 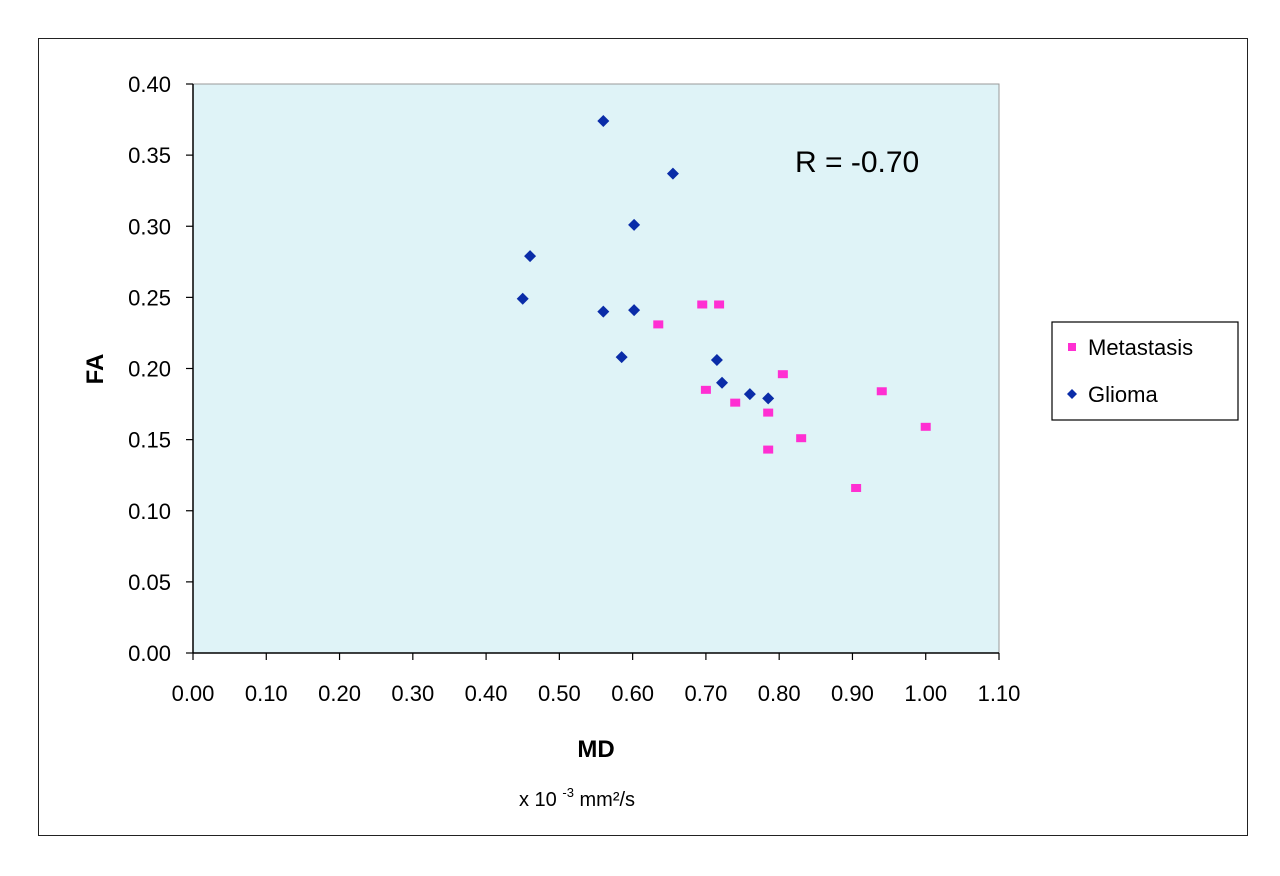 I want to click on x-tick-label: 0.00, so click(x=193, y=693).